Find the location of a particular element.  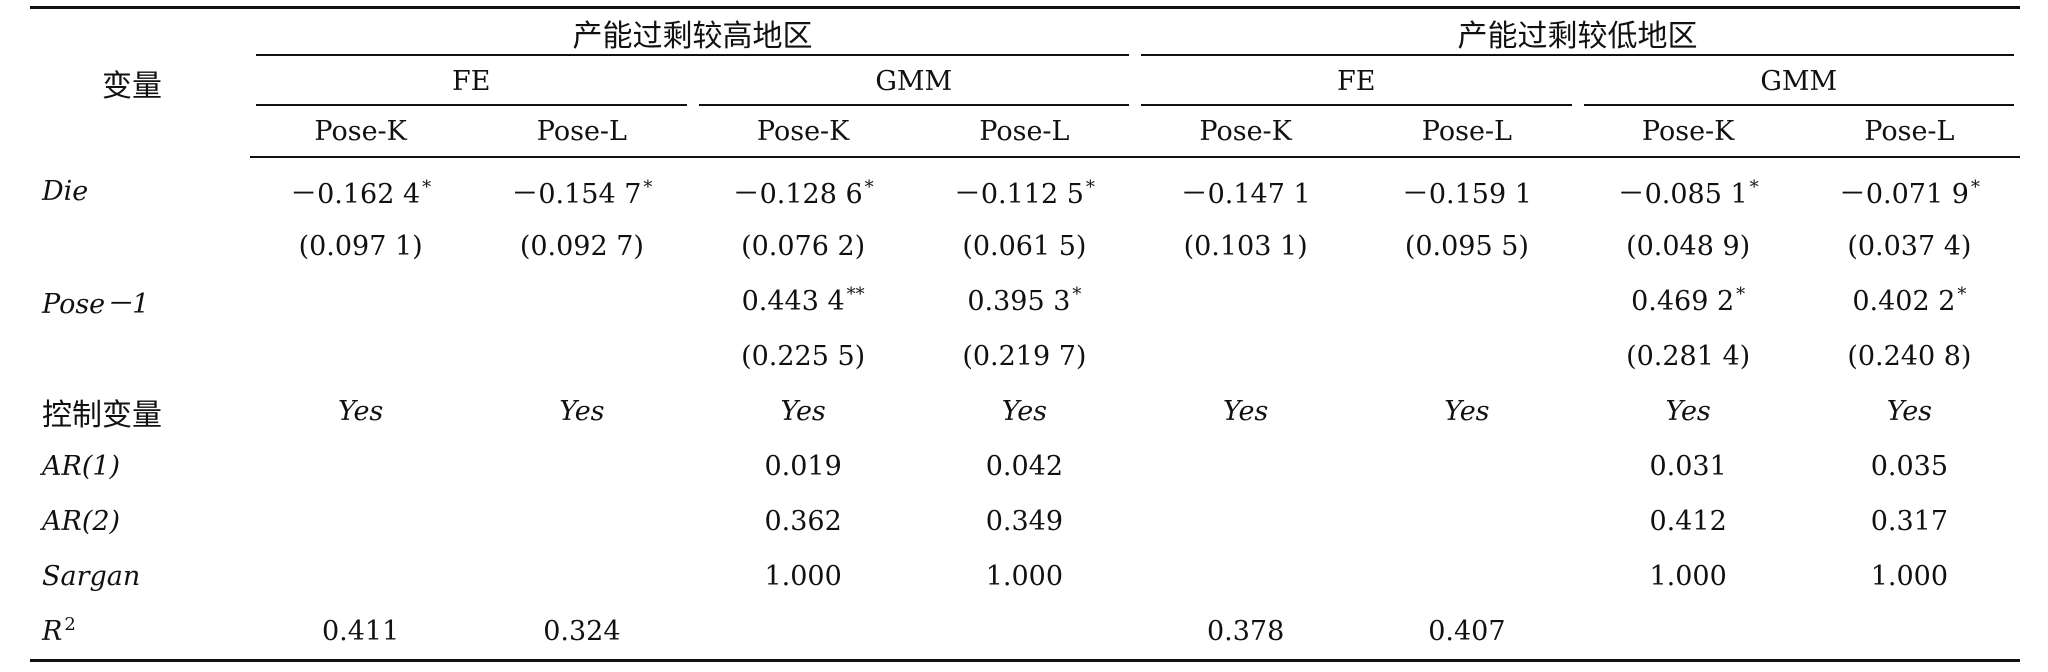

cell-value: 0.469 2 is located at coordinates (1683, 301).